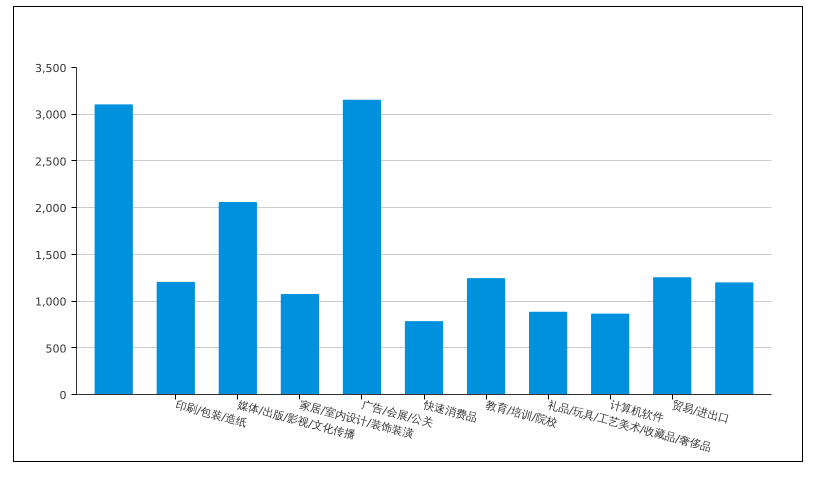  I want to click on x-tick-label: 贸易/进出口, so click(700, 412).